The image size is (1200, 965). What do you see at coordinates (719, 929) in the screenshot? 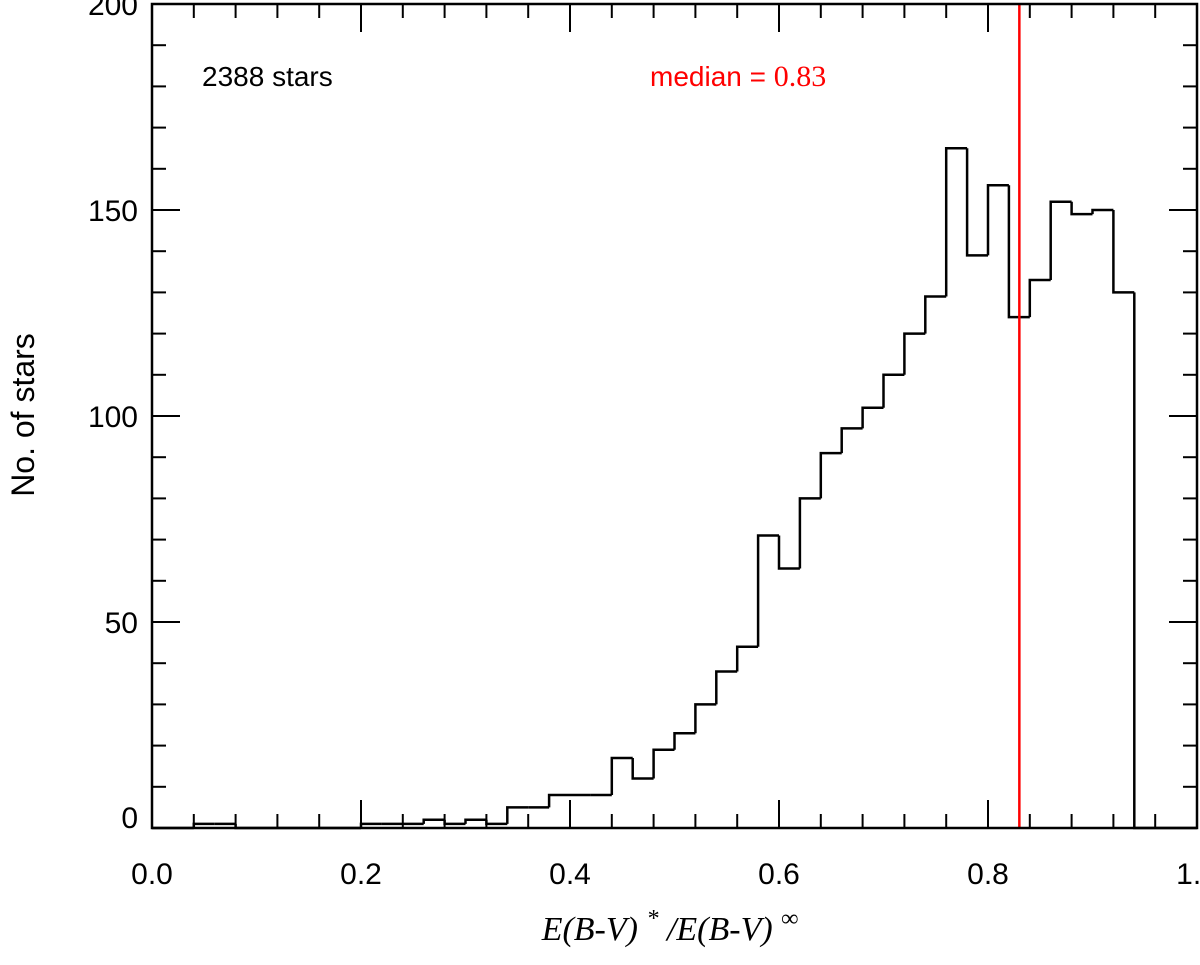
I see `x-axis-label-sep: /E(B-V)` at bounding box center [719, 929].